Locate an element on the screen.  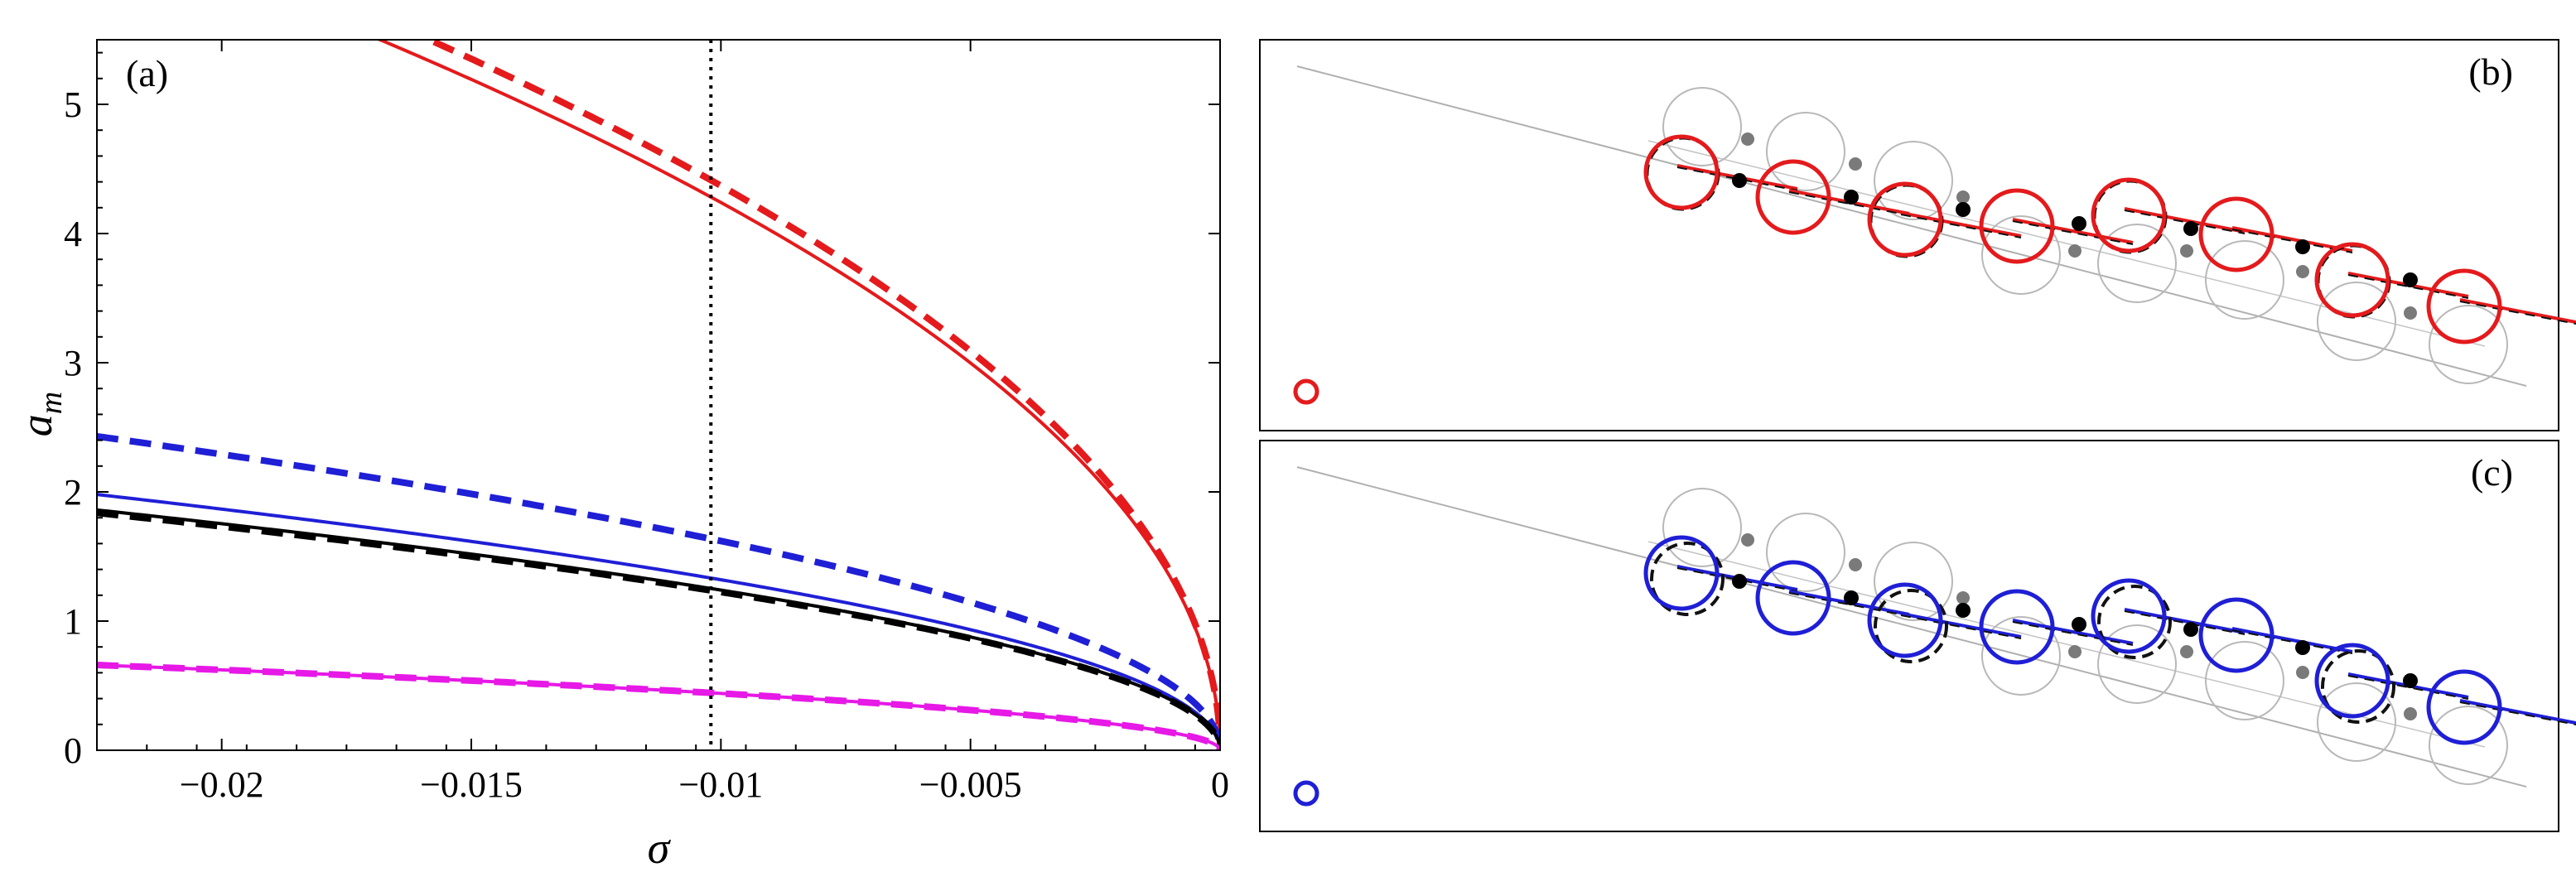
x-tick-label: −0.01 is located at coordinates (720, 784).